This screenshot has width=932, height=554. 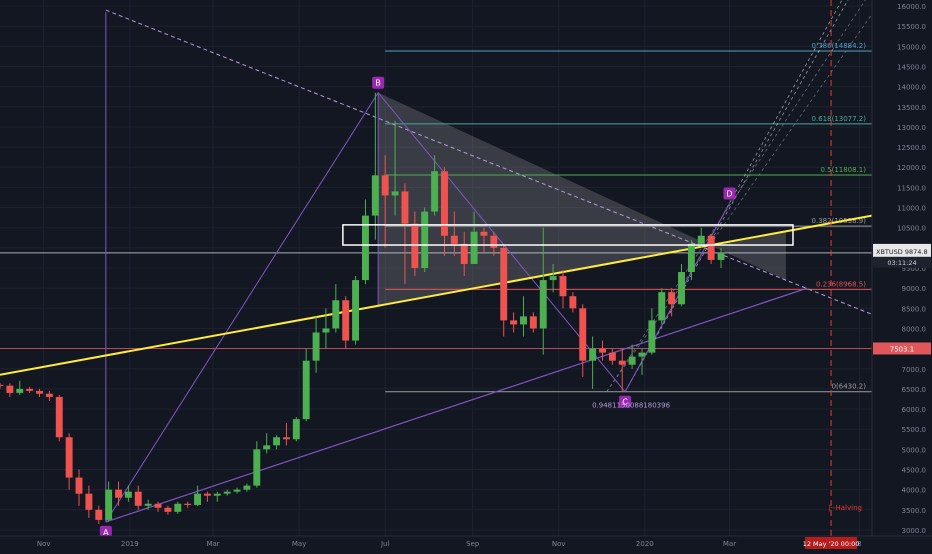 I want to click on price-tick-label: 15000.0, so click(x=911, y=47).